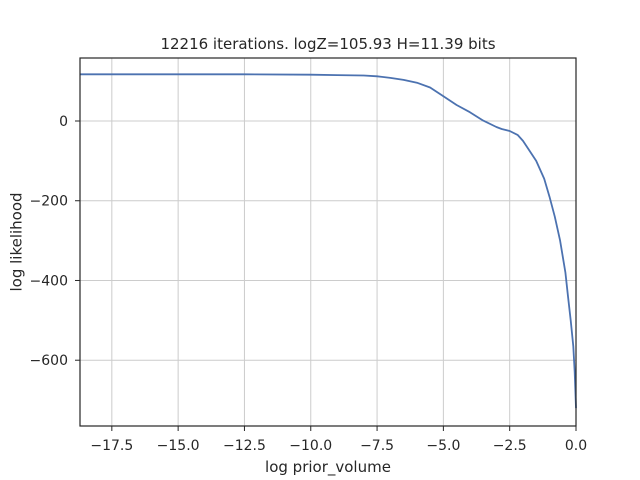 Image resolution: width=640 pixels, height=480 pixels. Describe the element at coordinates (49, 281) in the screenshot. I see `y-tick-label: −400` at that location.